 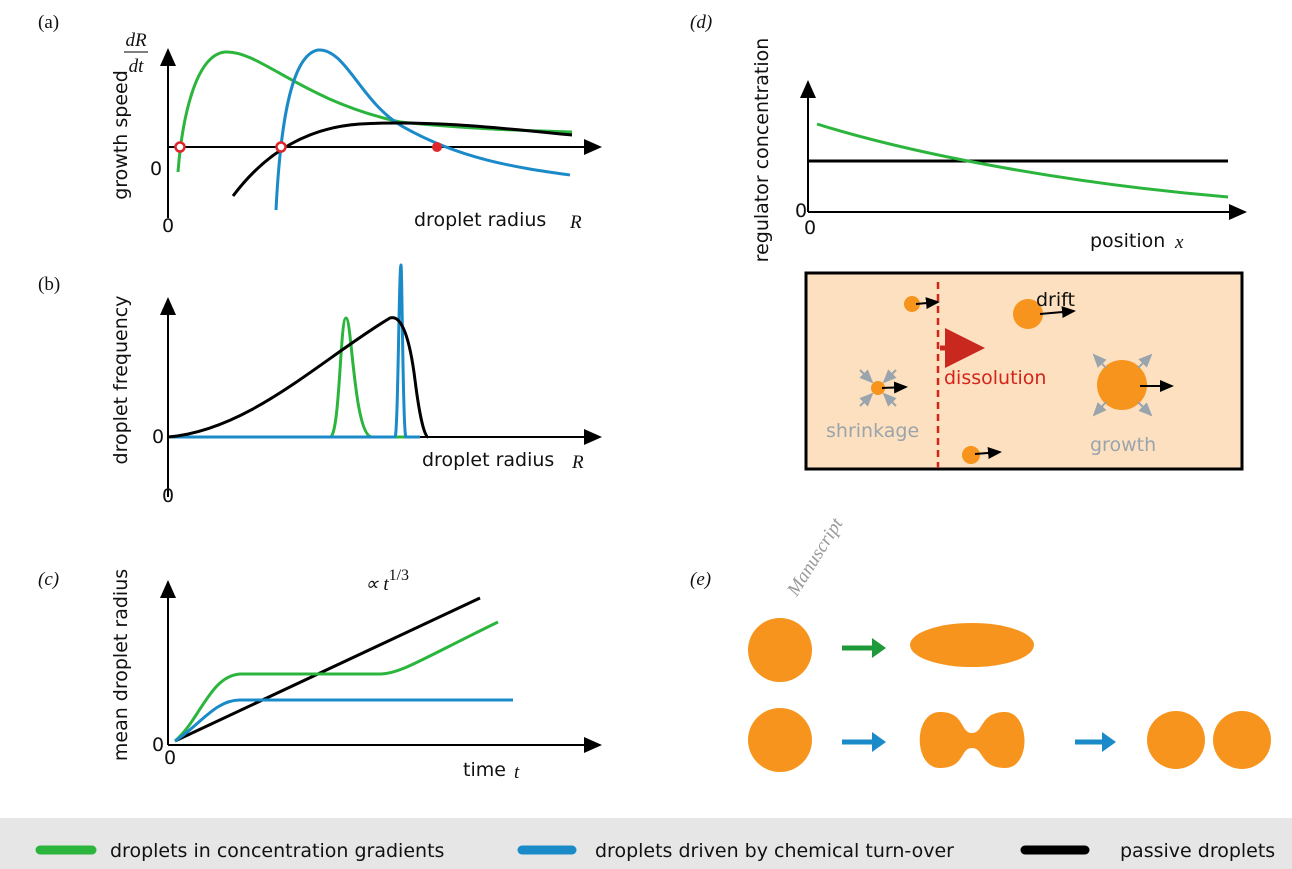 I want to click on dividing-droplet, so click(x=972, y=740).